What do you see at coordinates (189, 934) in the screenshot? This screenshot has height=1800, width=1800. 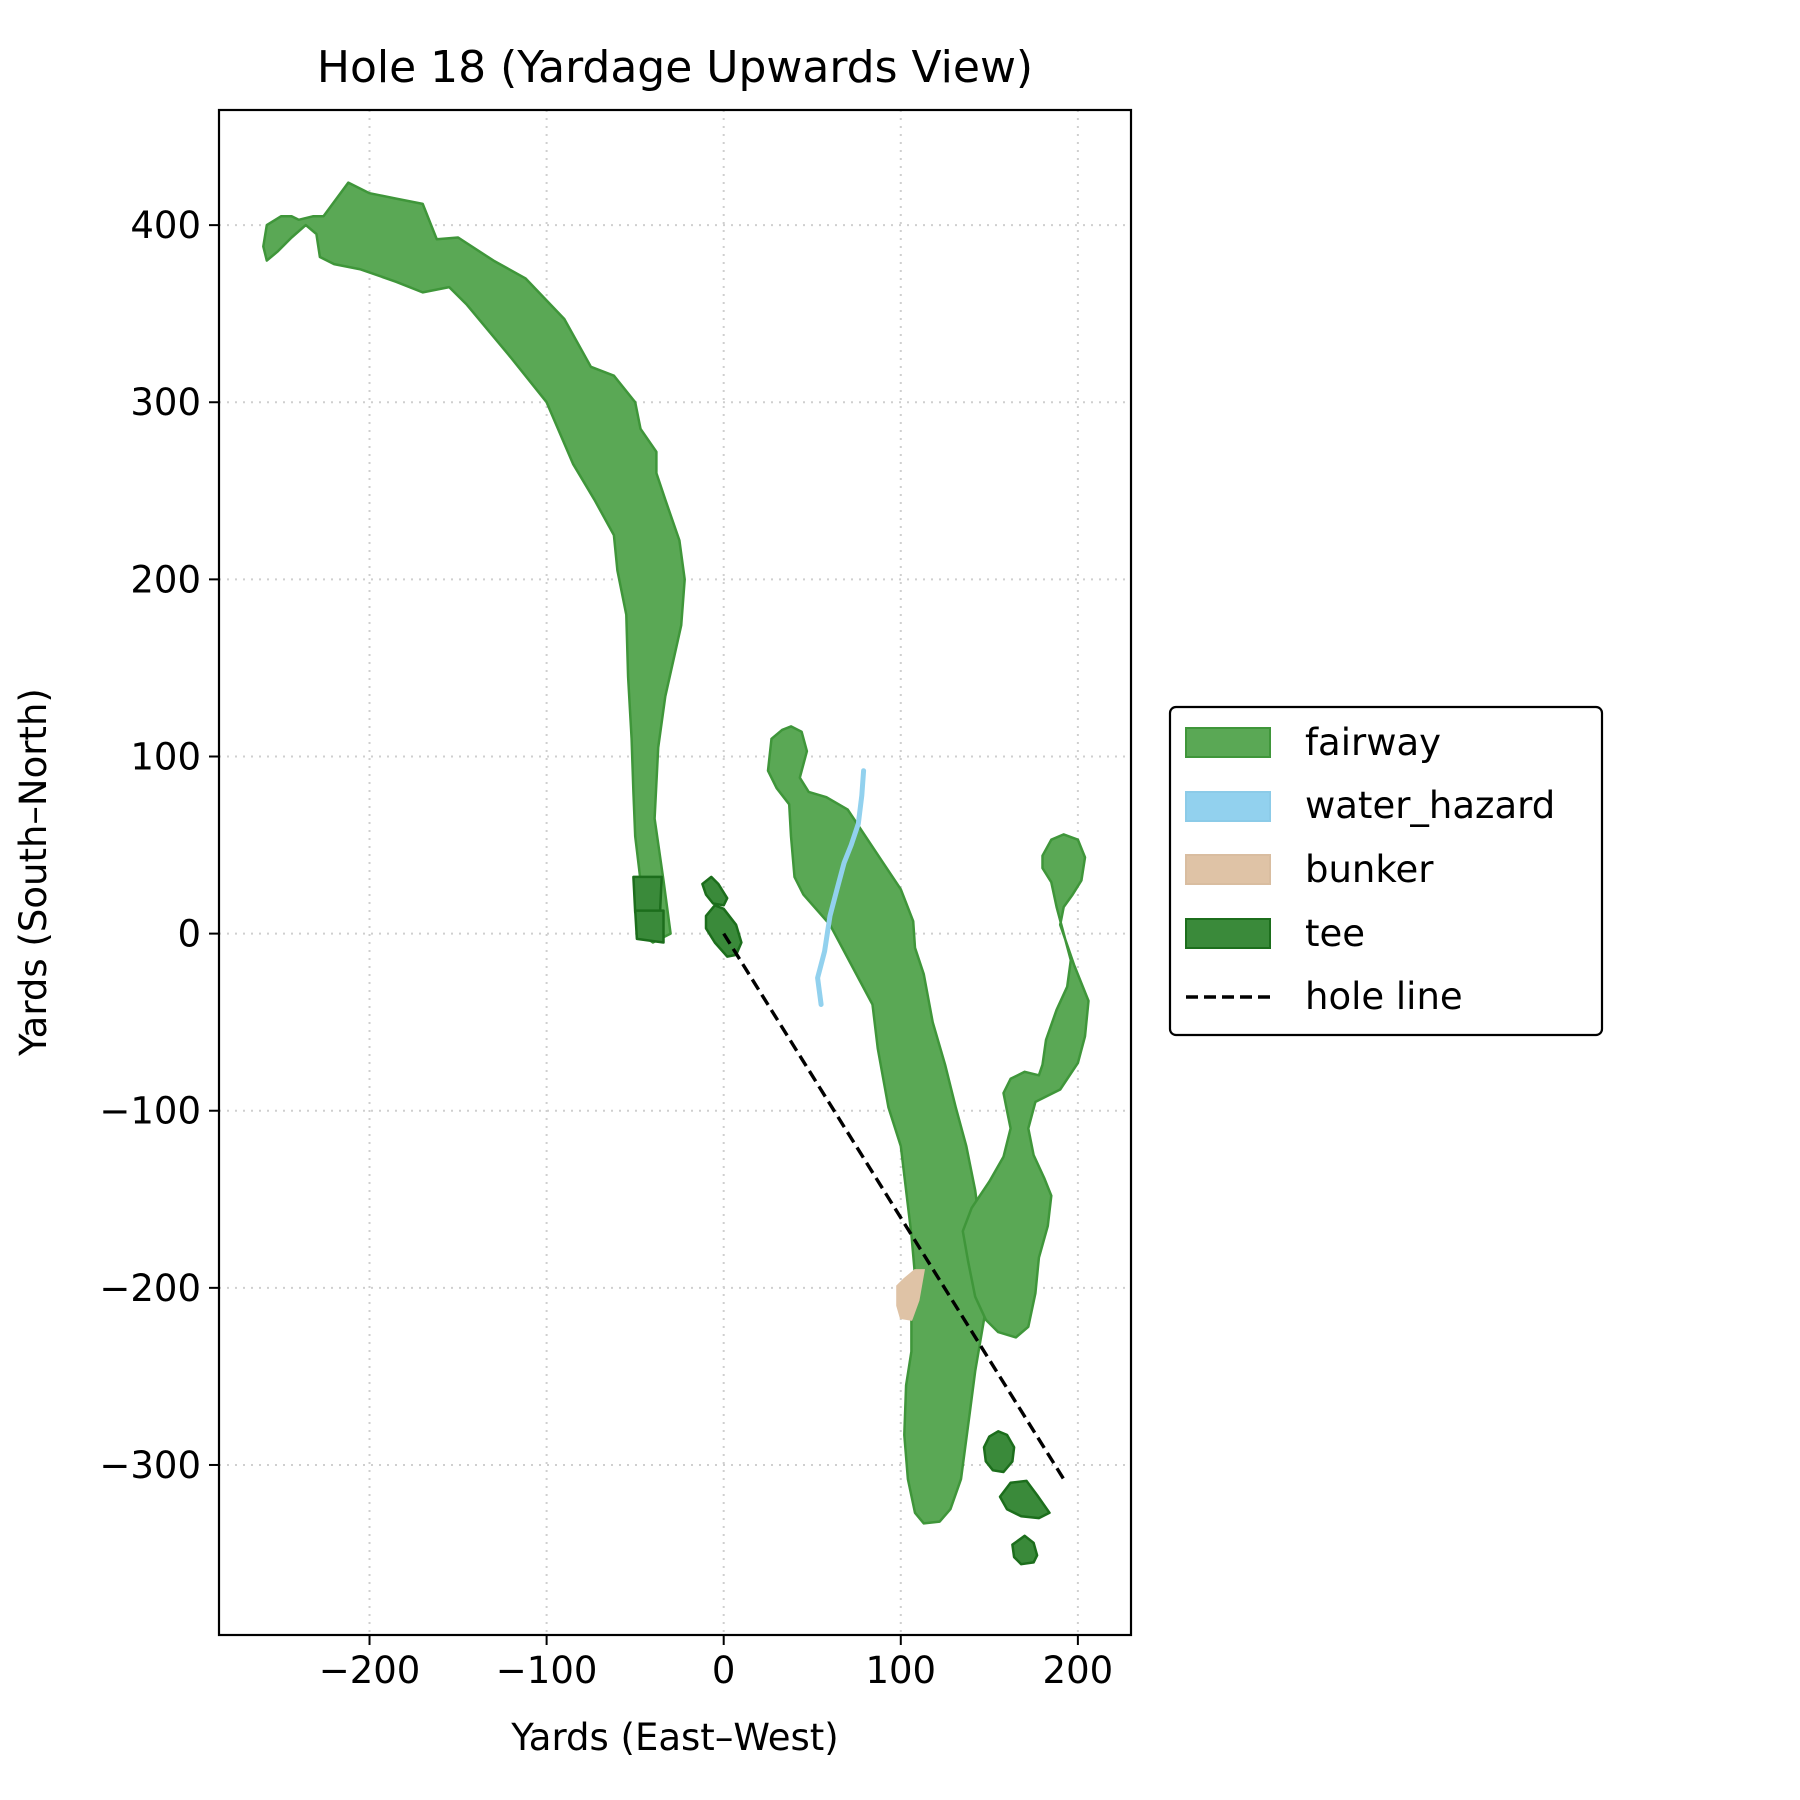 I see `y-tick-label: 0` at bounding box center [189, 934].